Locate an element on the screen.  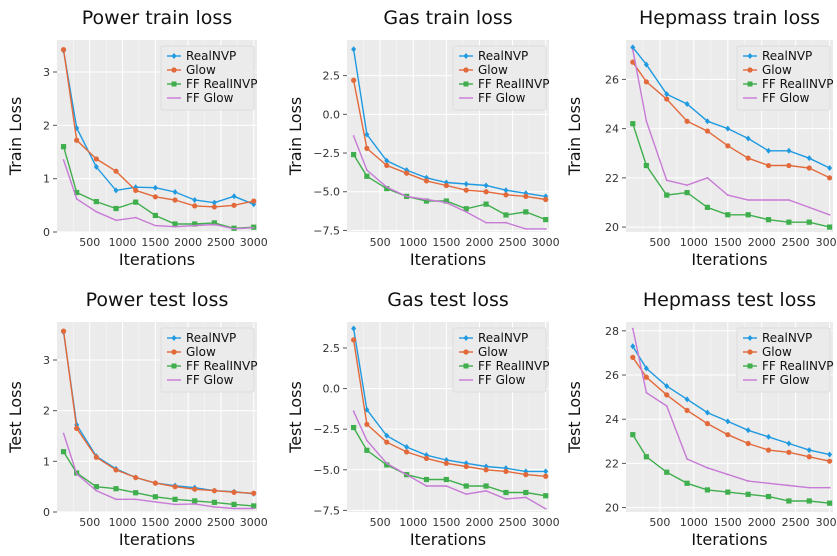
legend-label: FF RealINVP is located at coordinates (797, 84).